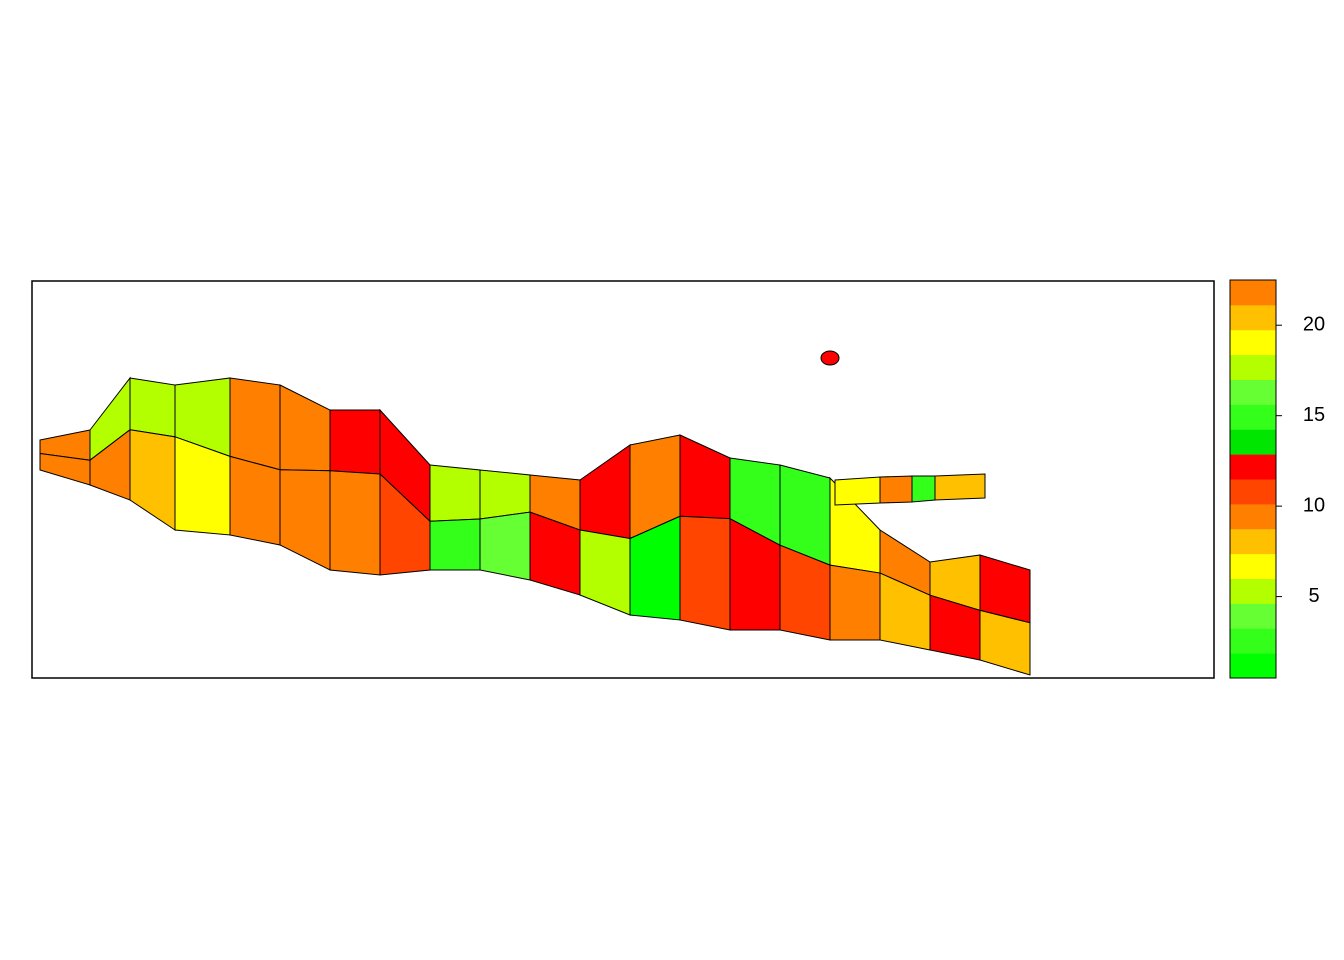 The image size is (1344, 960). Describe the element at coordinates (1314, 505) in the screenshot. I see `colorbar-tick-label: 10` at that location.